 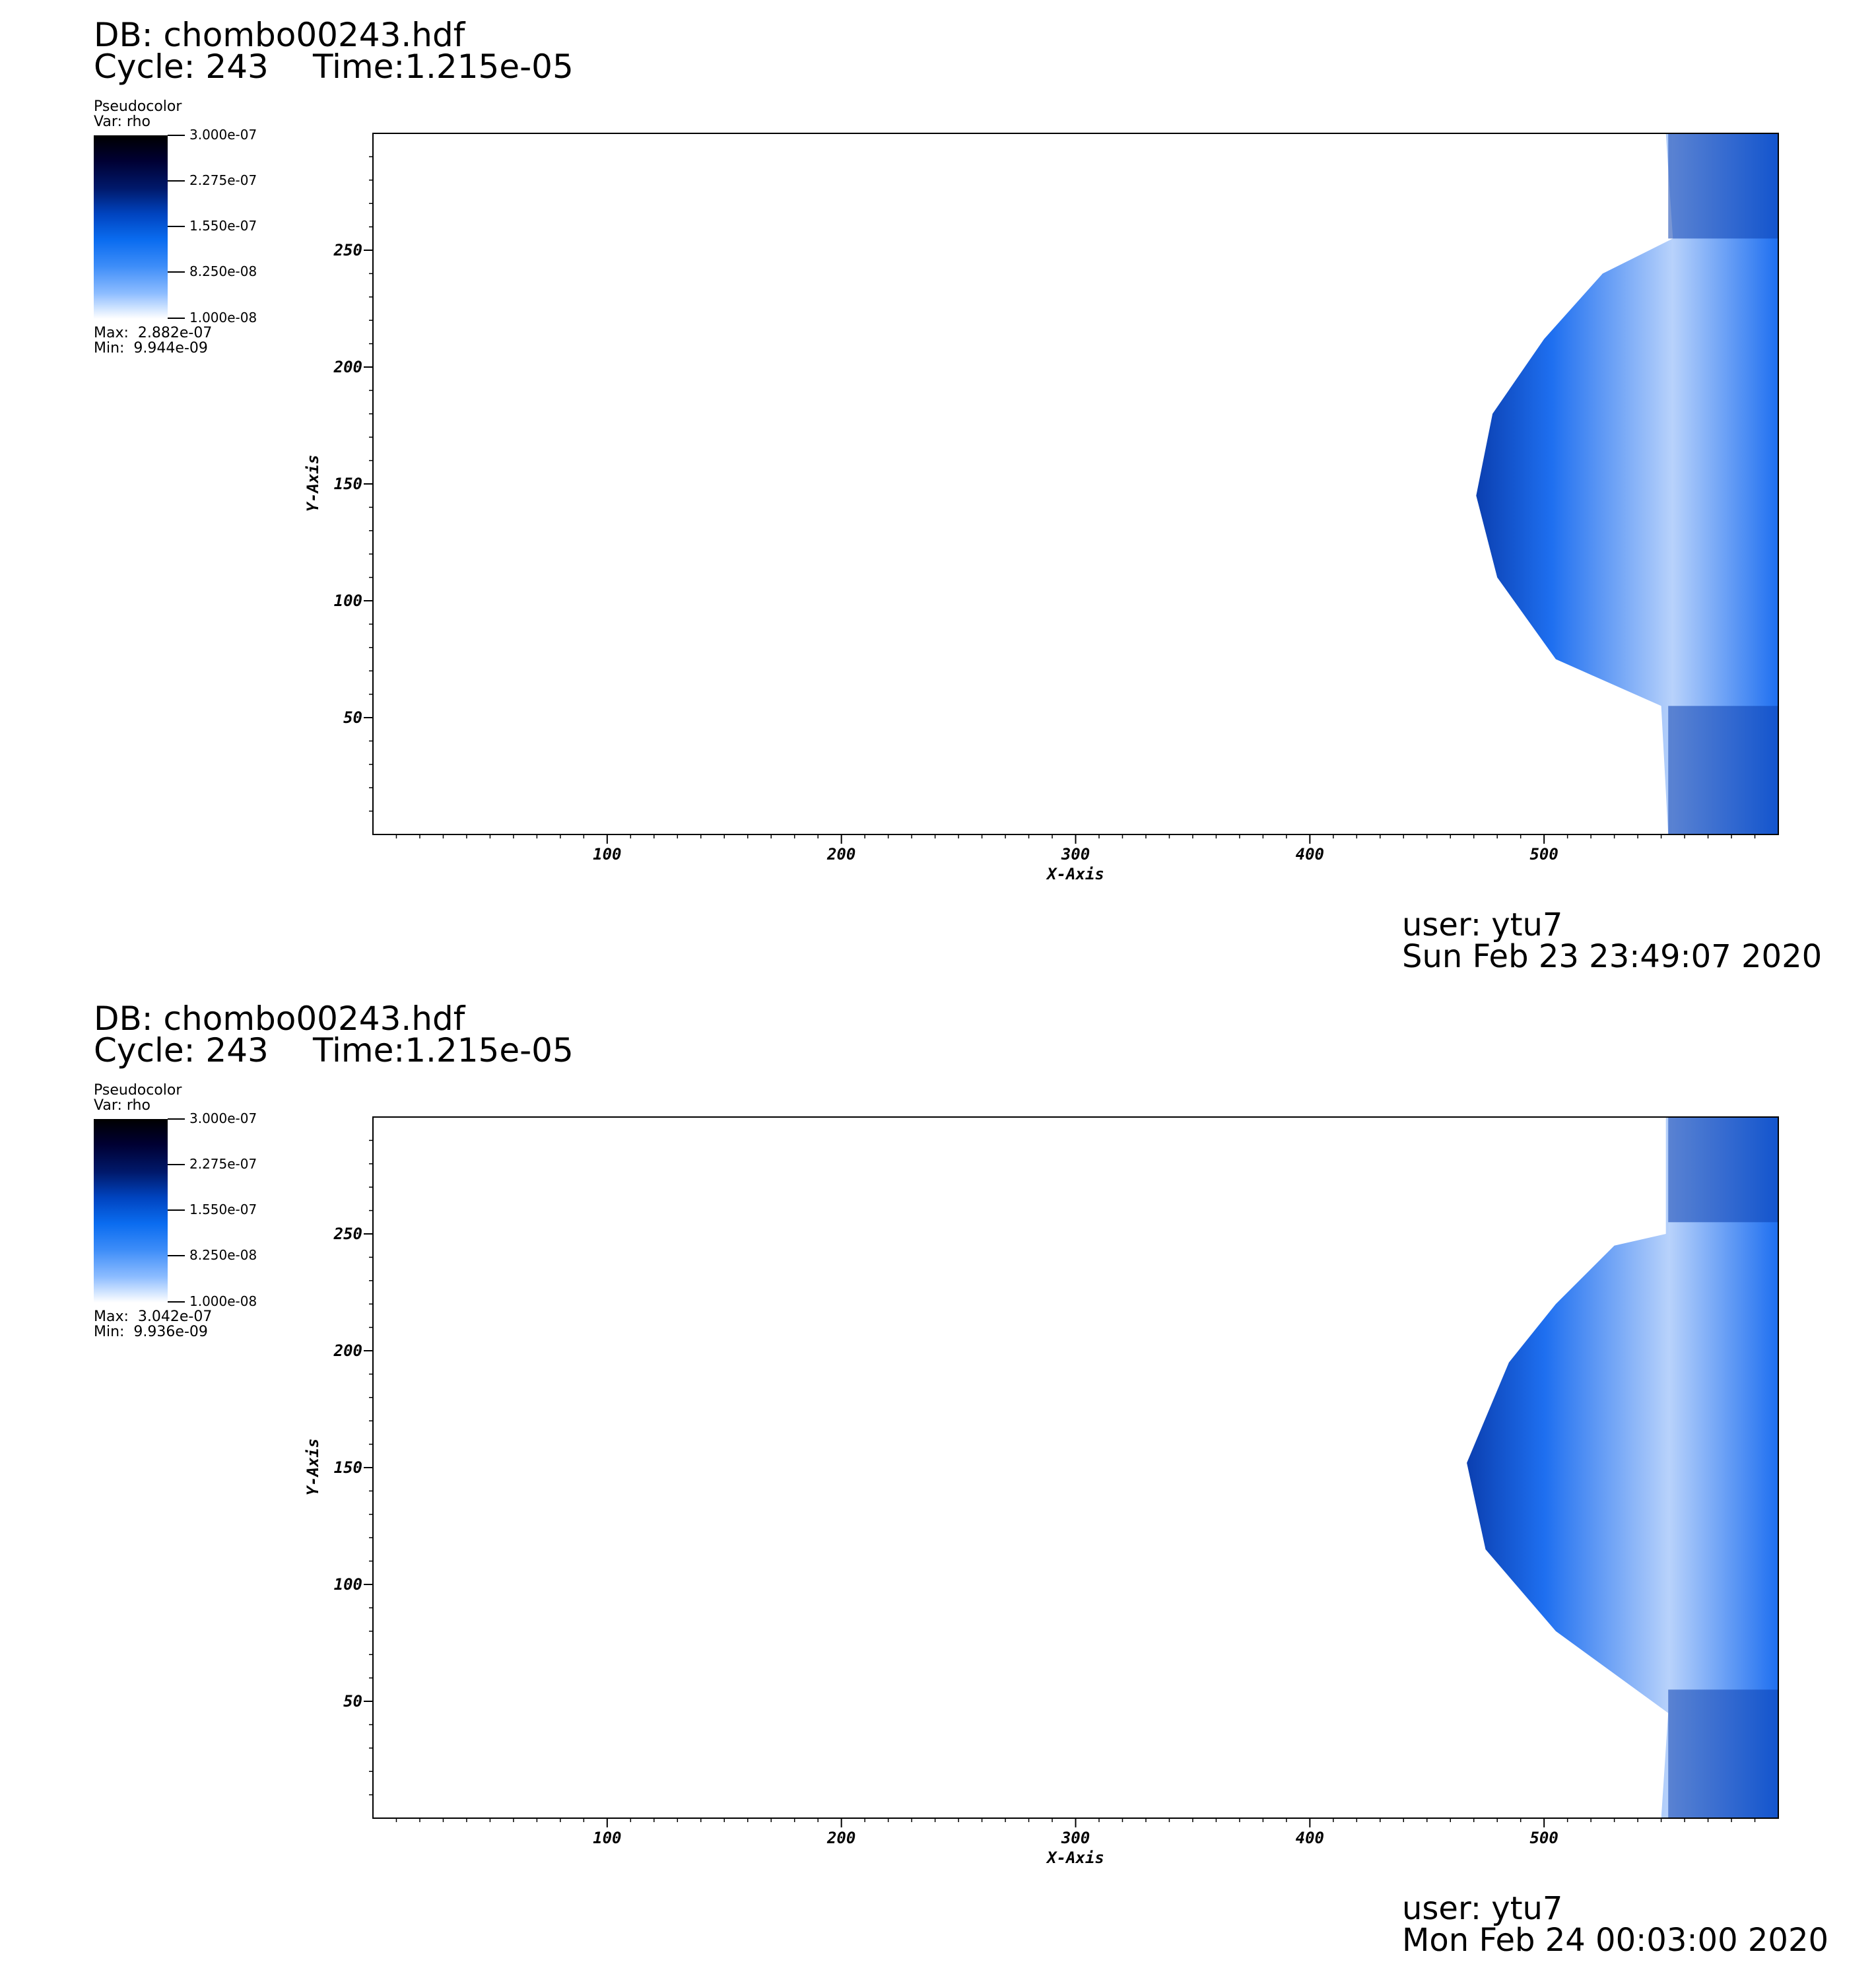 What do you see at coordinates (151, 349) in the screenshot?
I see `legend-min: Min: 9.944e-09` at bounding box center [151, 349].